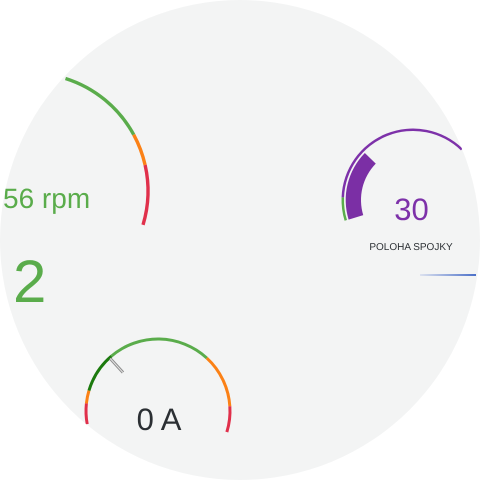 This screenshot has width=480, height=480. What do you see at coordinates (159, 419) in the screenshot?
I see `text: 0 A` at bounding box center [159, 419].